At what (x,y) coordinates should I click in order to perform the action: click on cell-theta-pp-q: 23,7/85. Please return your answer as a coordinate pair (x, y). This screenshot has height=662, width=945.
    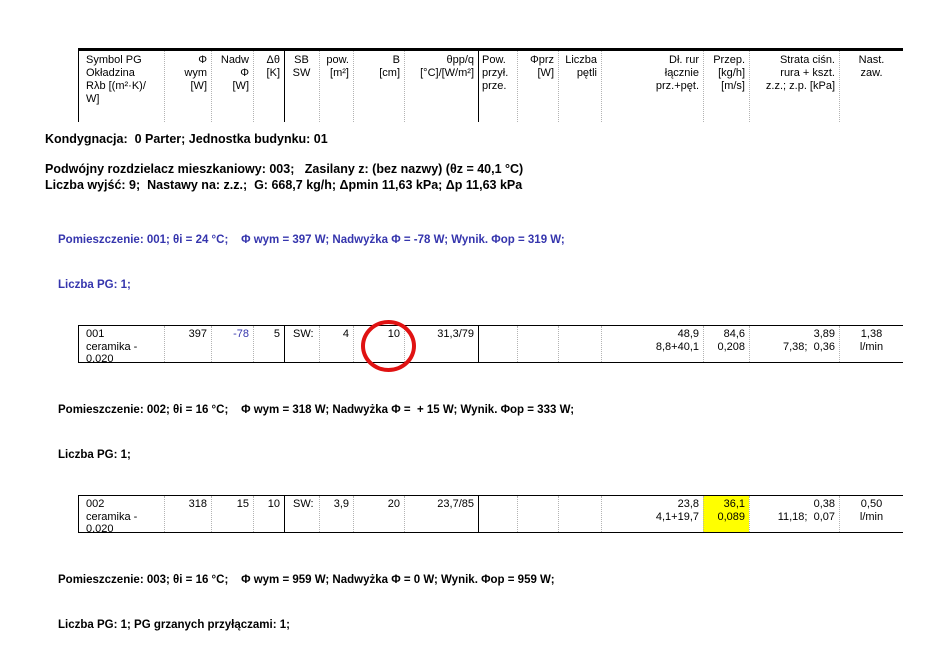
    Looking at the image, I should click on (441, 514).